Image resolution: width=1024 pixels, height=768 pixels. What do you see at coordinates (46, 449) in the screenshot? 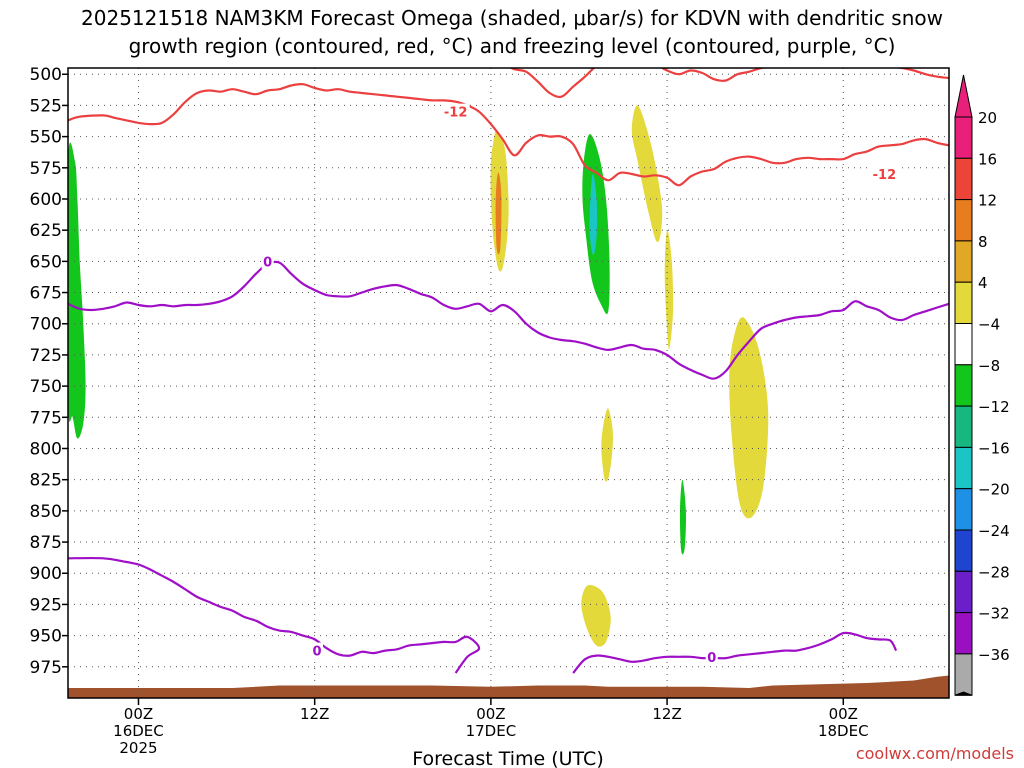
I see `y-tick-label: 800` at bounding box center [46, 449].